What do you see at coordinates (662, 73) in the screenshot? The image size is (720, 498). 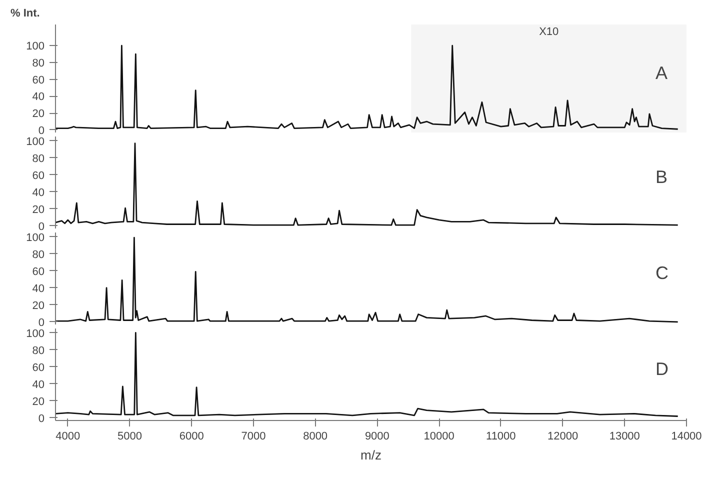 I see `annotation: A` at bounding box center [662, 73].